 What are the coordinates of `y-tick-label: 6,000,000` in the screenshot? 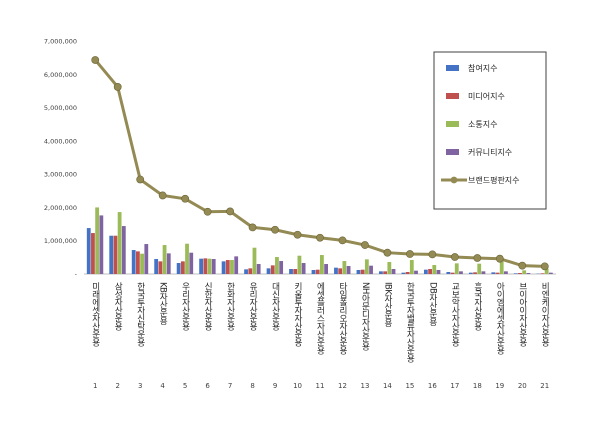 It's located at (60, 75).